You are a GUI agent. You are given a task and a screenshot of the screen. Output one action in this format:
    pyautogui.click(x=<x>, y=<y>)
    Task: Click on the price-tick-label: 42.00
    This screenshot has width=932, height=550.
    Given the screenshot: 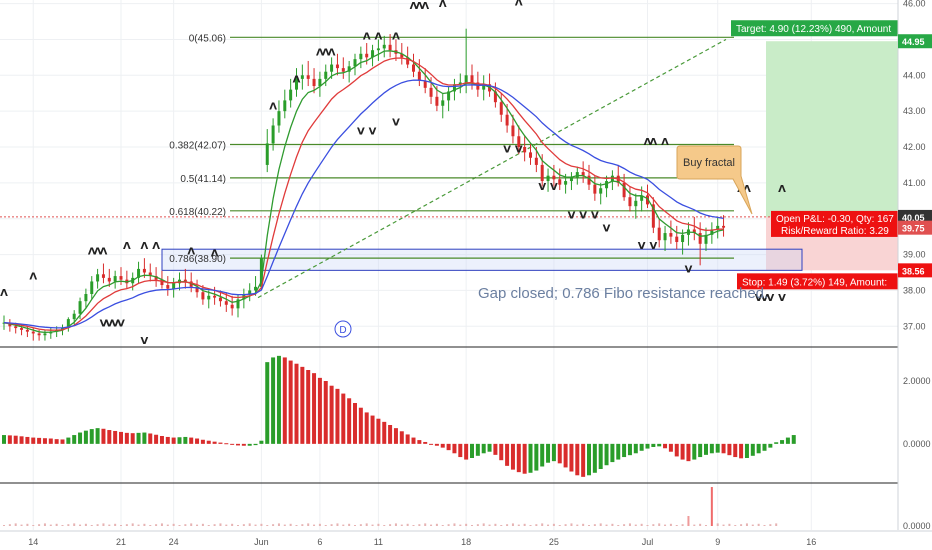 What is the action you would take?
    pyautogui.click(x=914, y=147)
    